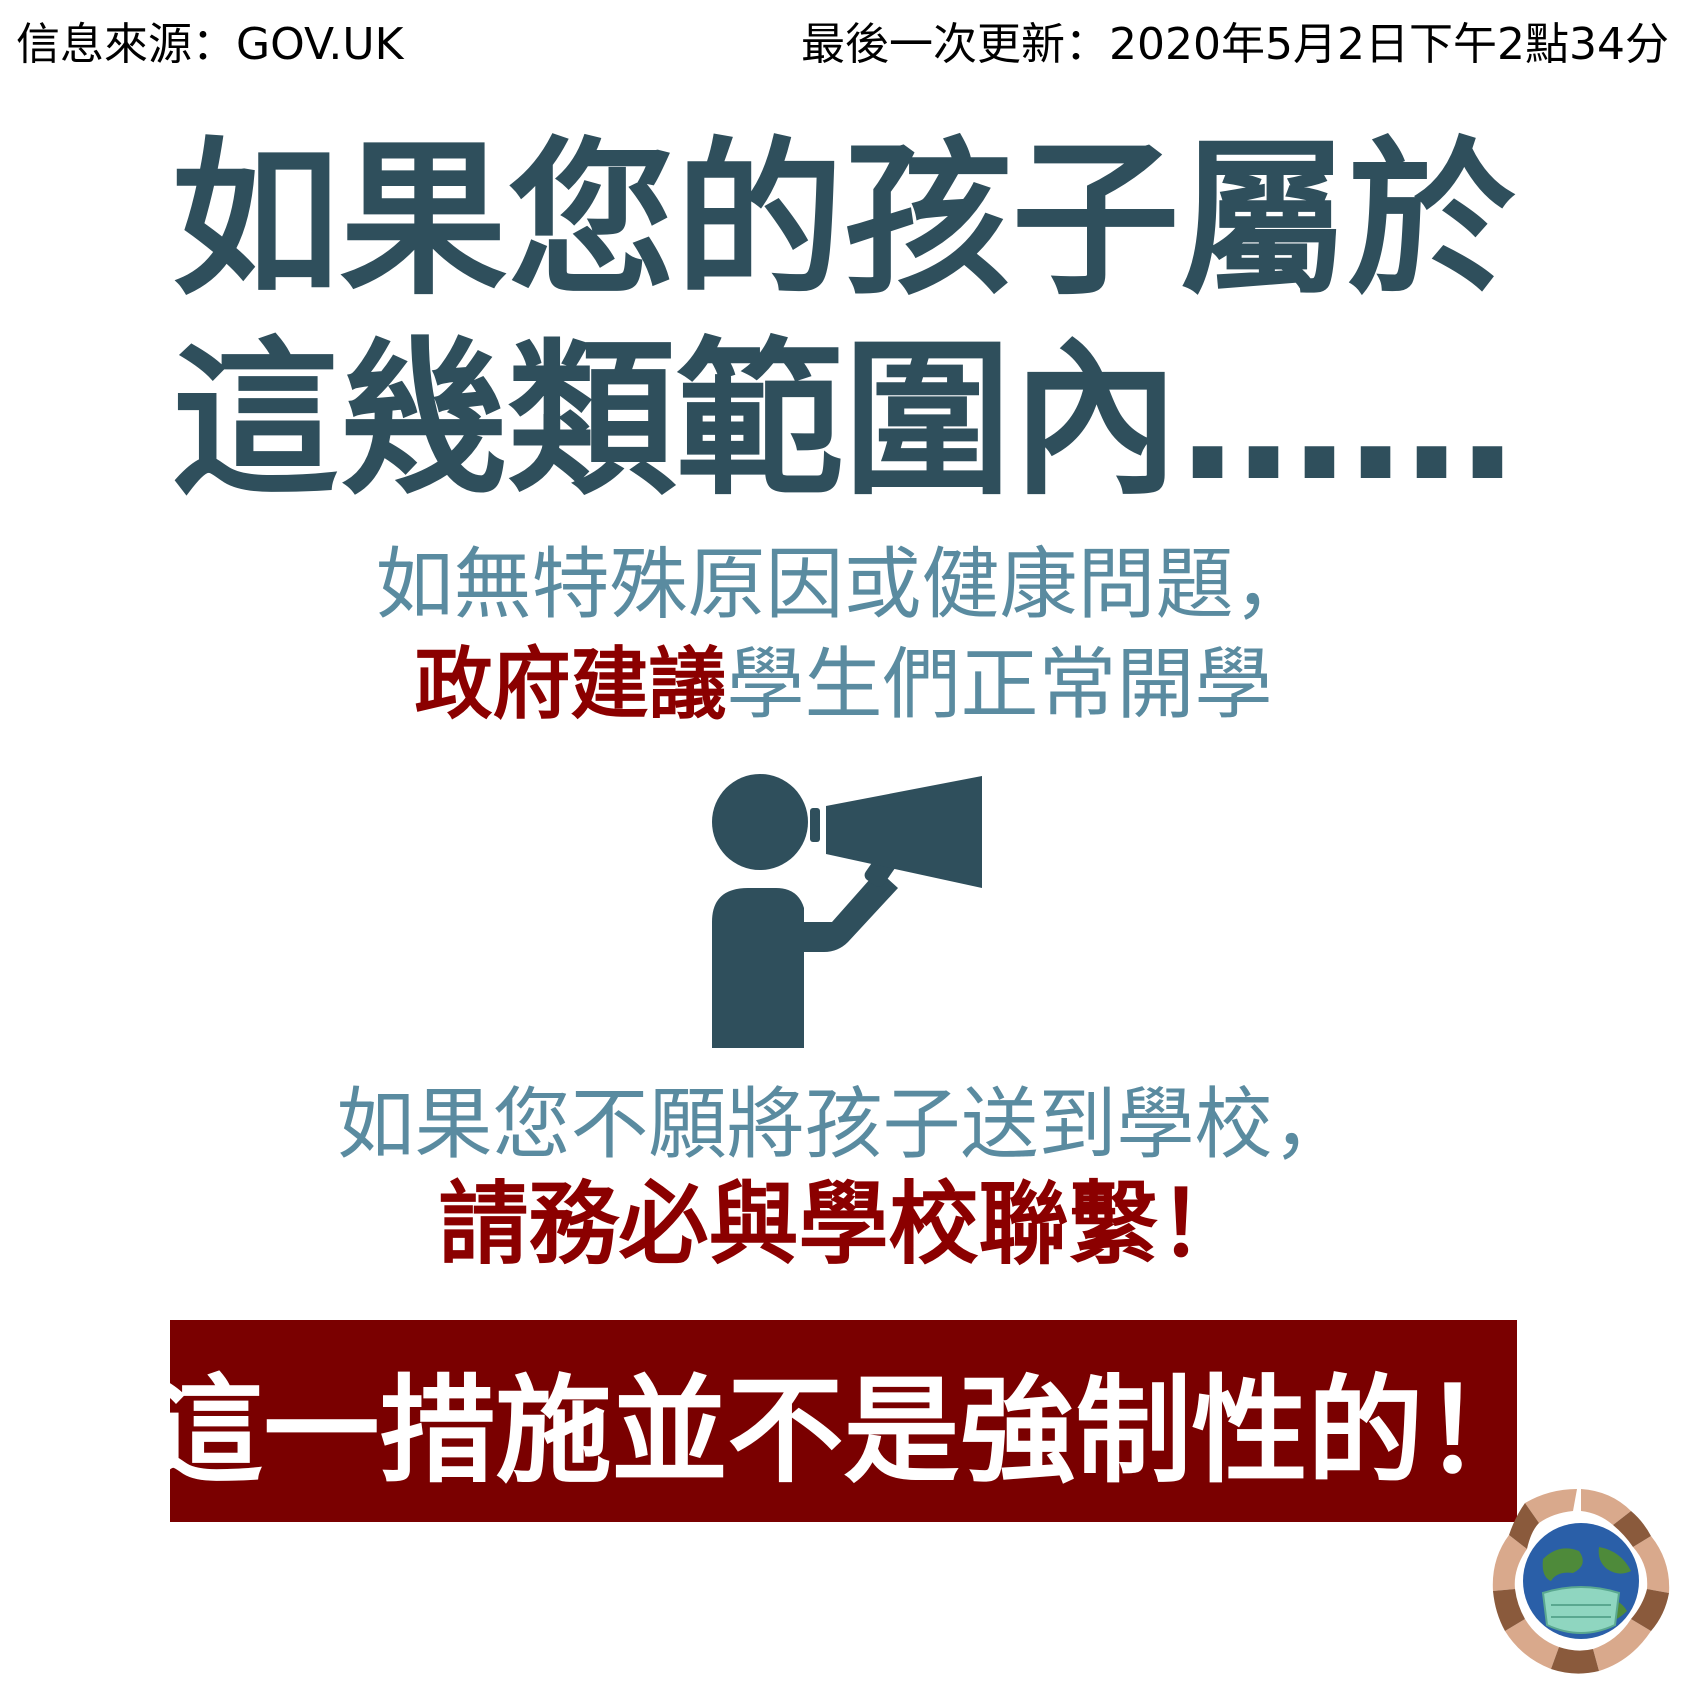 Image resolution: width=1687 pixels, height=1687 pixels. What do you see at coordinates (210, 44) in the screenshot?
I see `source-label: 信息來源：GOV.UK` at bounding box center [210, 44].